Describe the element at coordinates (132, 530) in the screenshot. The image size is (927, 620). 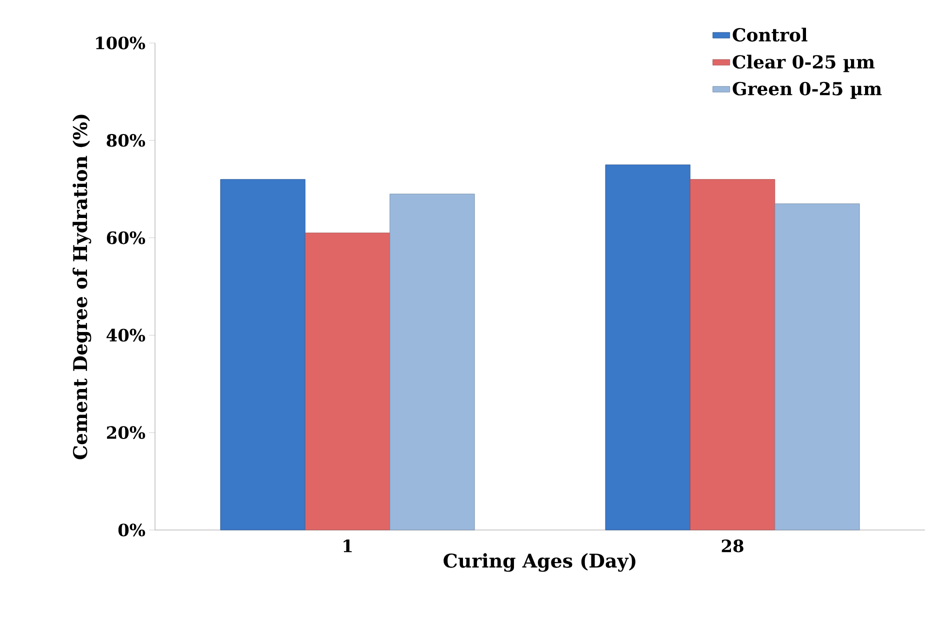
I see `y-tick-label: 0%` at that location.